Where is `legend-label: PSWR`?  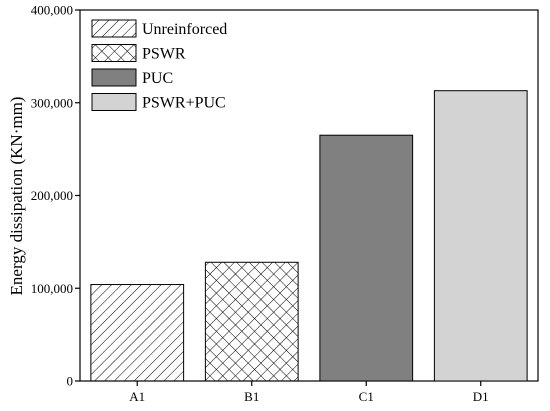
legend-label: PSWR is located at coordinates (164, 54).